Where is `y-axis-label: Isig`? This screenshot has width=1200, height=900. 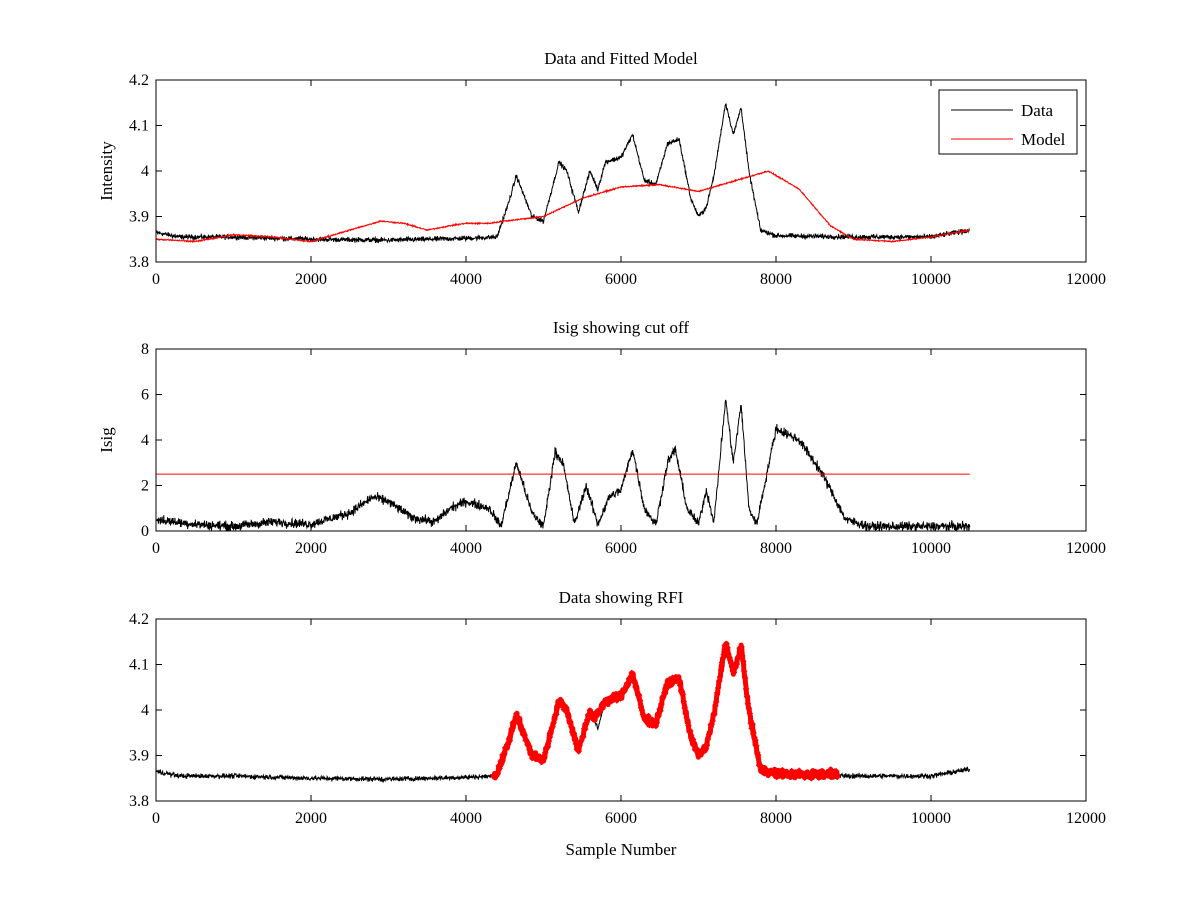
y-axis-label: Isig is located at coordinates (106, 440).